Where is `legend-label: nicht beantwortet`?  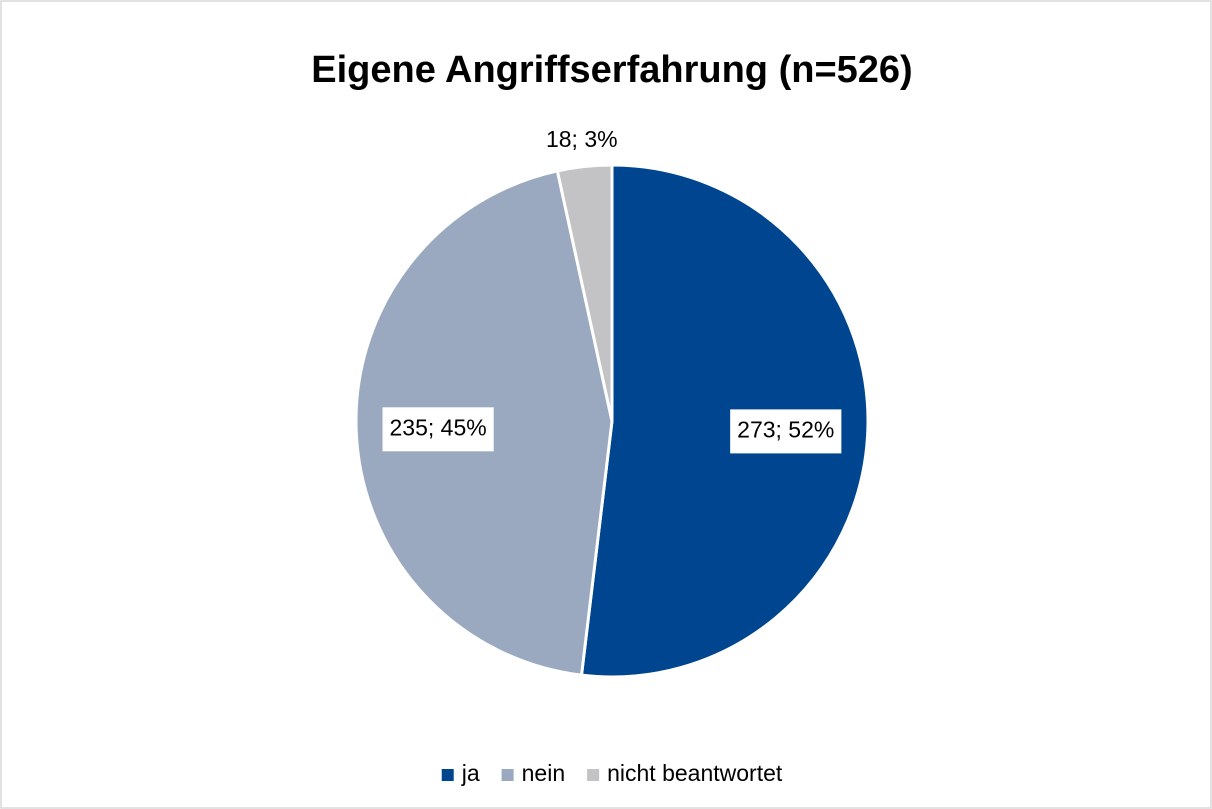
legend-label: nicht beantwortet is located at coordinates (695, 773).